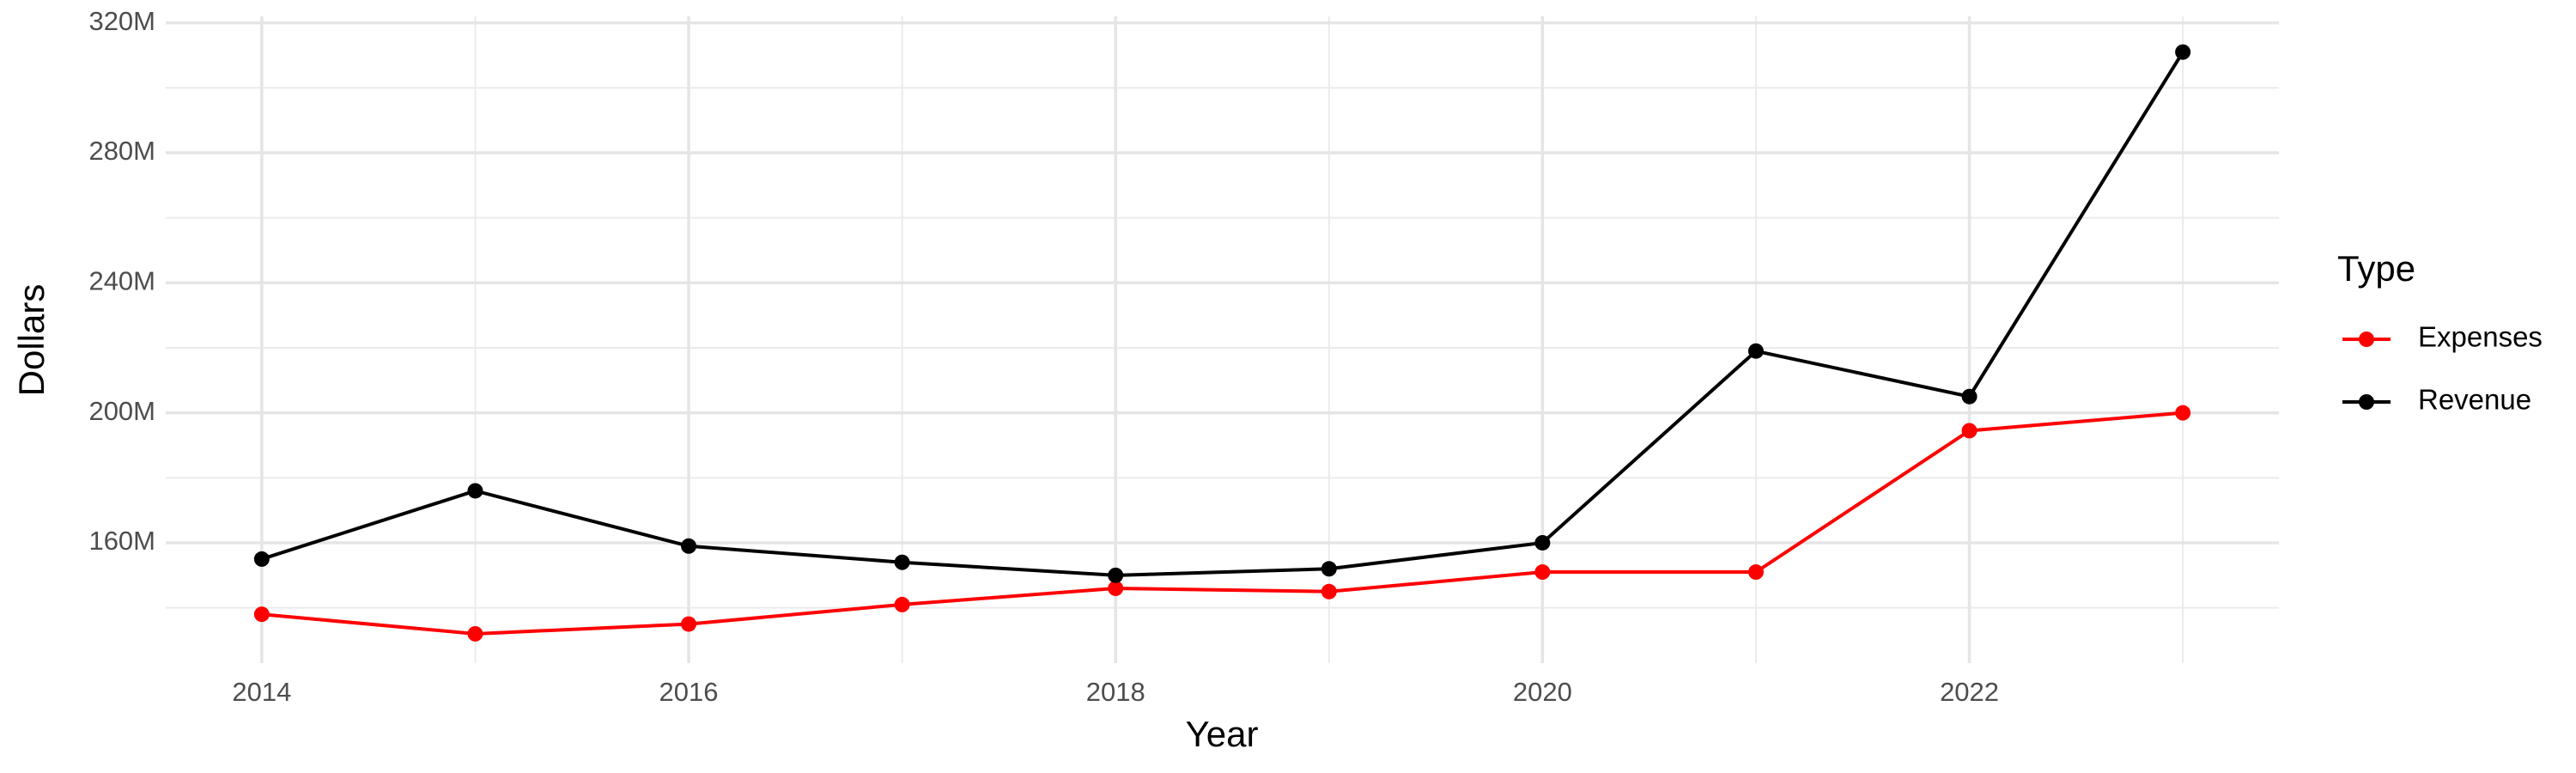 The image size is (2576, 773). I want to click on y-tick-label: 160M, so click(122, 541).